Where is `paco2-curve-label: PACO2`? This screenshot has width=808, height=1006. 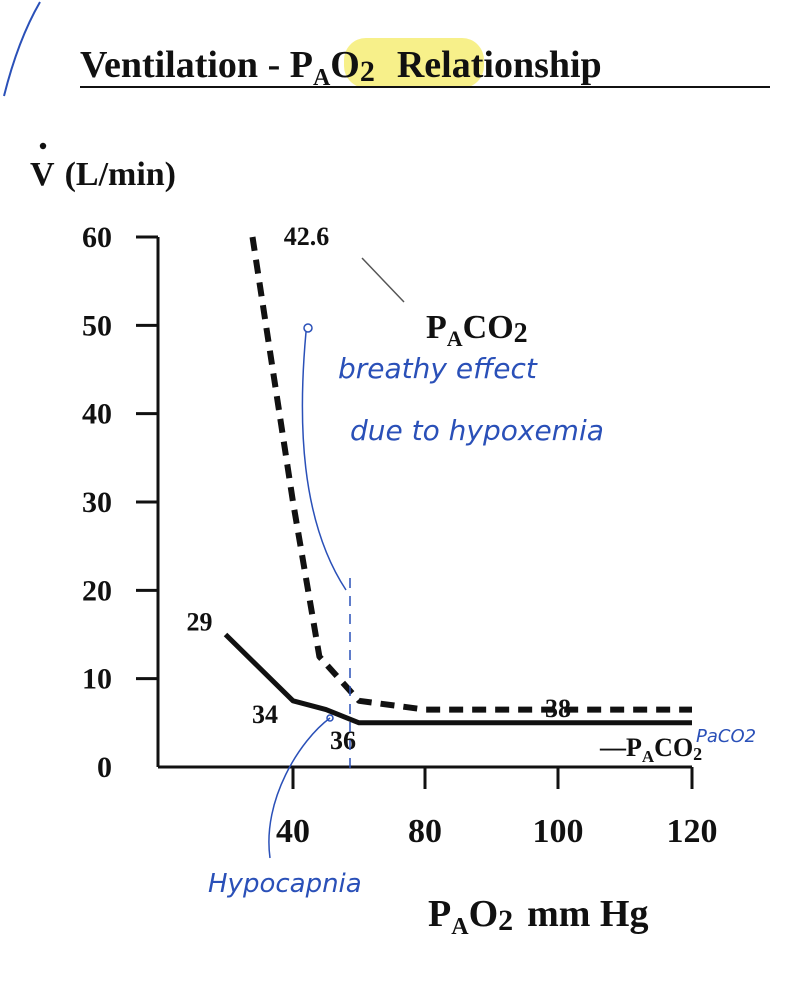 paco2-curve-label: PACO2 is located at coordinates (477, 330).